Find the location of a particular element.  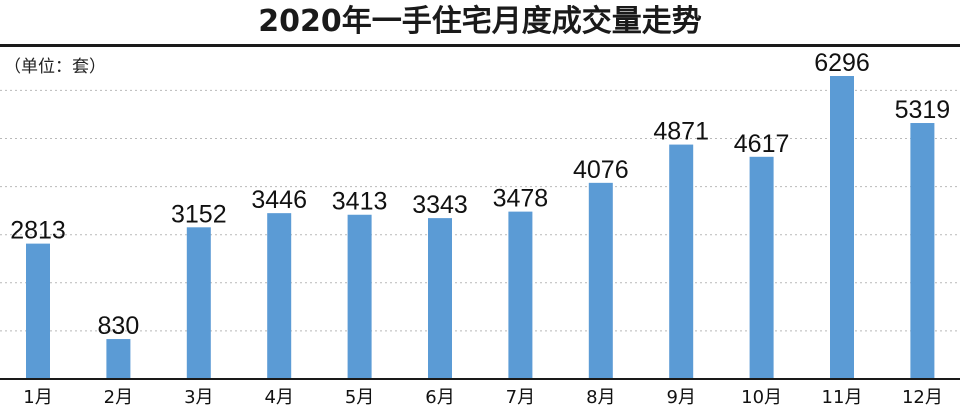

data-label: 3343 is located at coordinates (440, 205).